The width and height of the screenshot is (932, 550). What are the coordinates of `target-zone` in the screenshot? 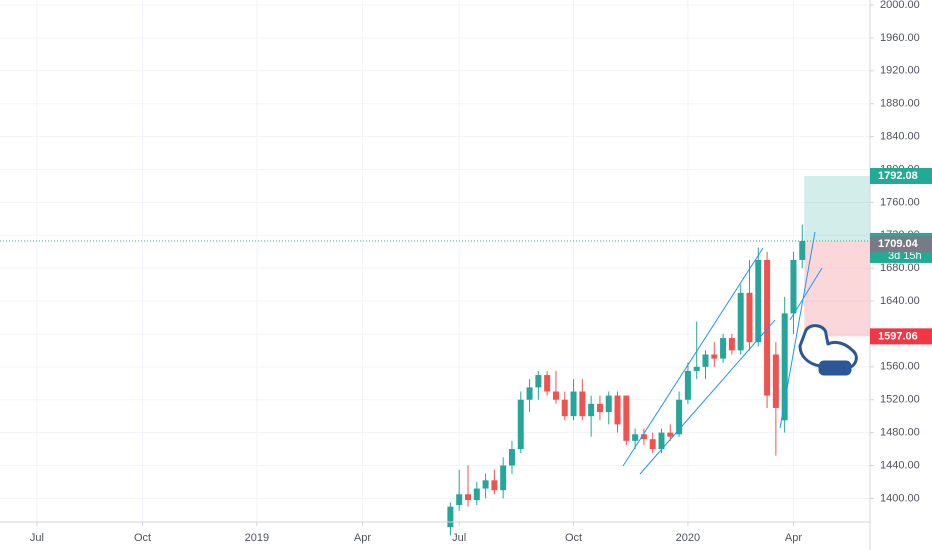 It's located at (837, 208).